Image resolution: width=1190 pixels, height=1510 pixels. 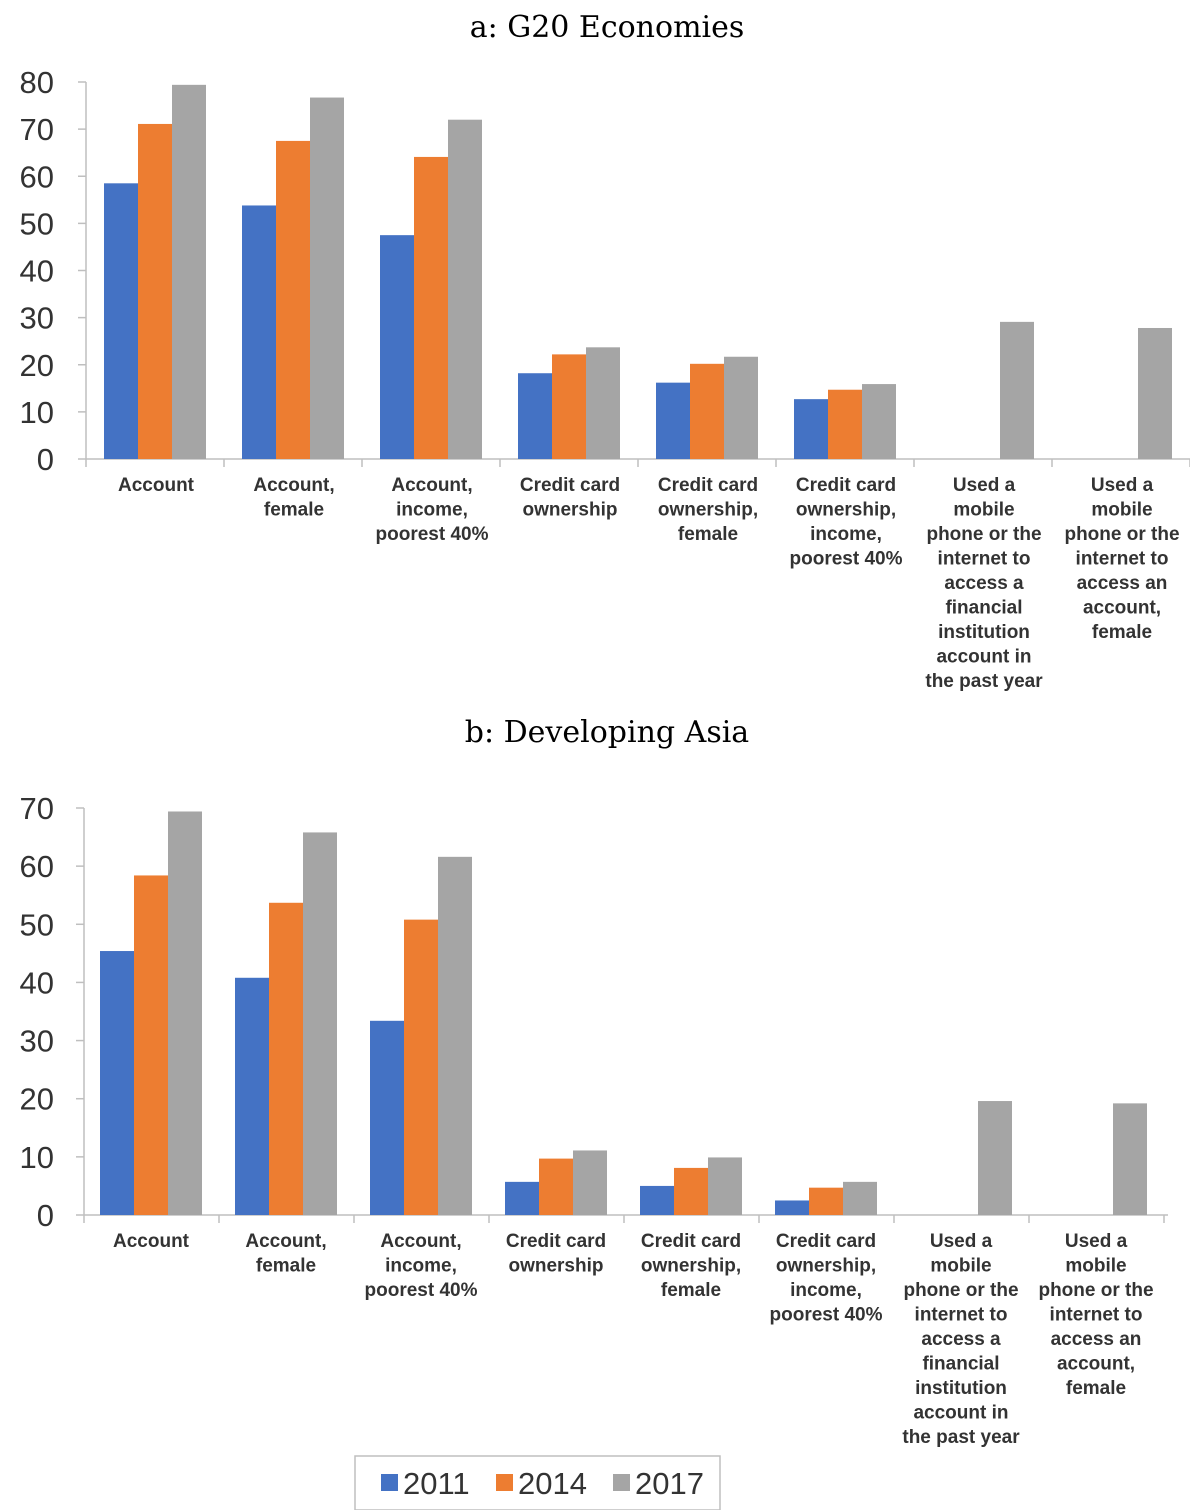 What do you see at coordinates (1122, 608) in the screenshot?
I see `x-tick-label: account,` at bounding box center [1122, 608].